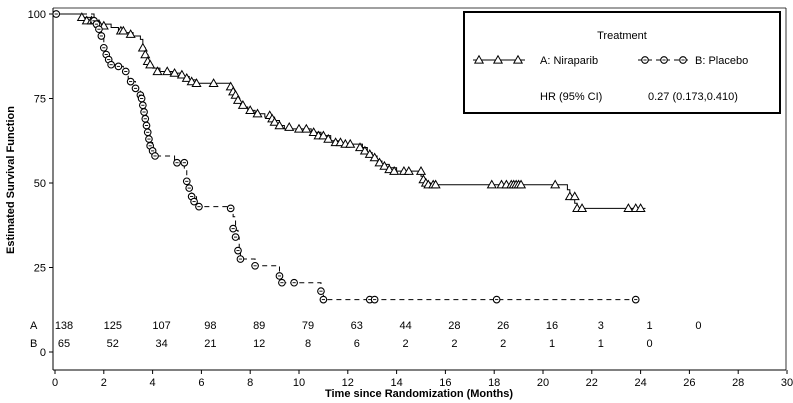 The image size is (793, 403). Describe the element at coordinates (422, 379) in the screenshot. I see `x-axis-ticks: 0 2 4 6 8 10 12 14 16 18 20 22 24 26 28 30` at that location.